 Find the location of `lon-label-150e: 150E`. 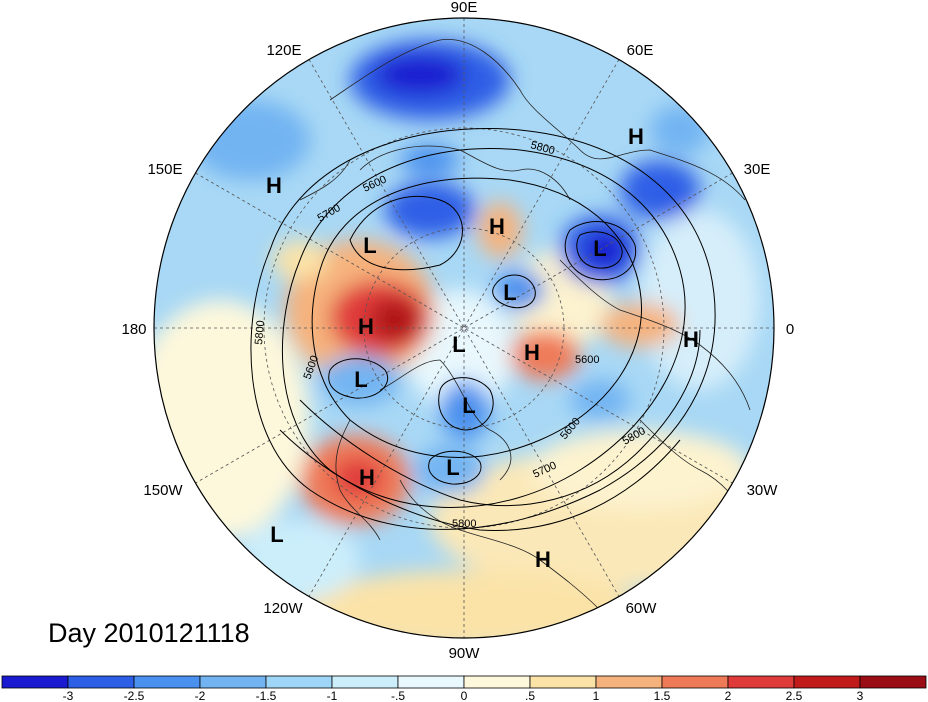

lon-label-150e: 150E is located at coordinates (164, 169).